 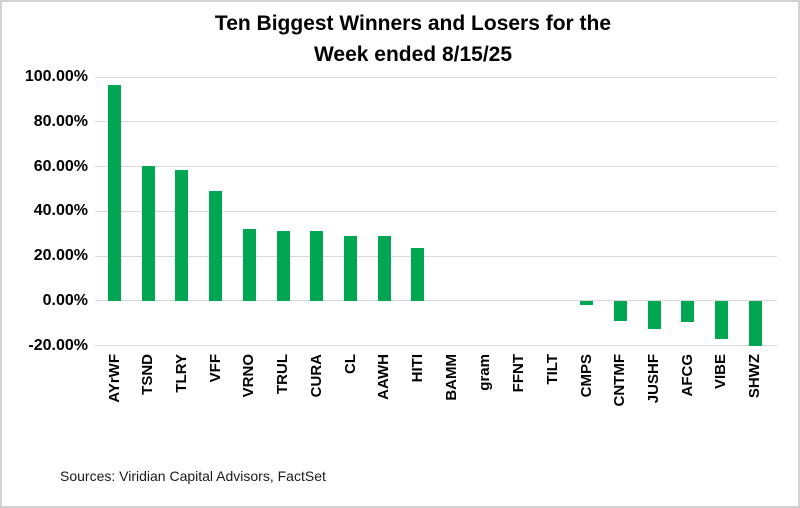 What do you see at coordinates (436, 345) in the screenshot?
I see `gridline--20` at bounding box center [436, 345].